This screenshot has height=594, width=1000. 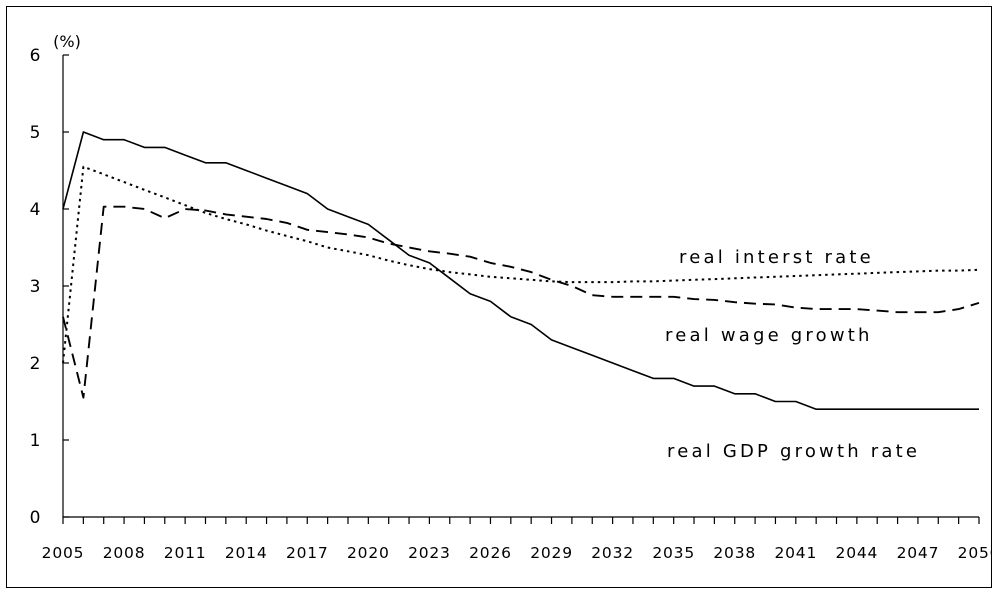 I want to click on y-tick-label: 3, so click(x=35, y=287).